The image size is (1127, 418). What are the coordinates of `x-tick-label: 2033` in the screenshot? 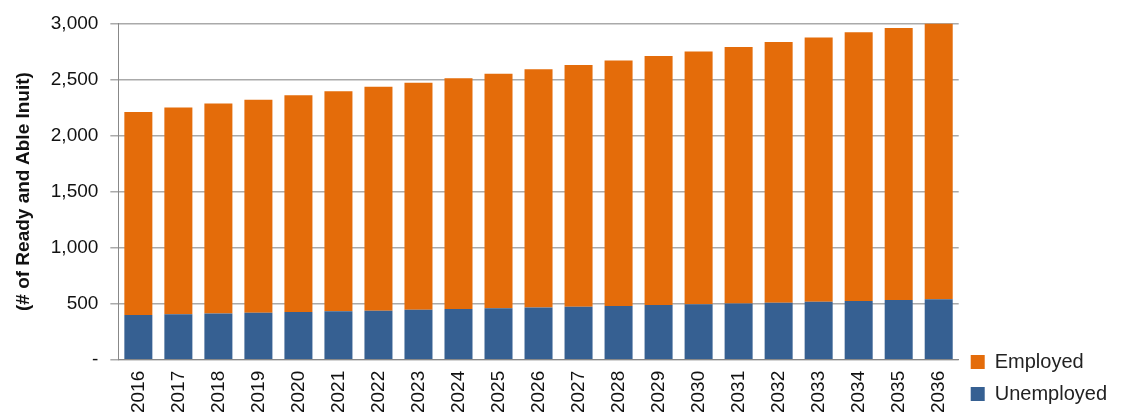 It's located at (817, 392).